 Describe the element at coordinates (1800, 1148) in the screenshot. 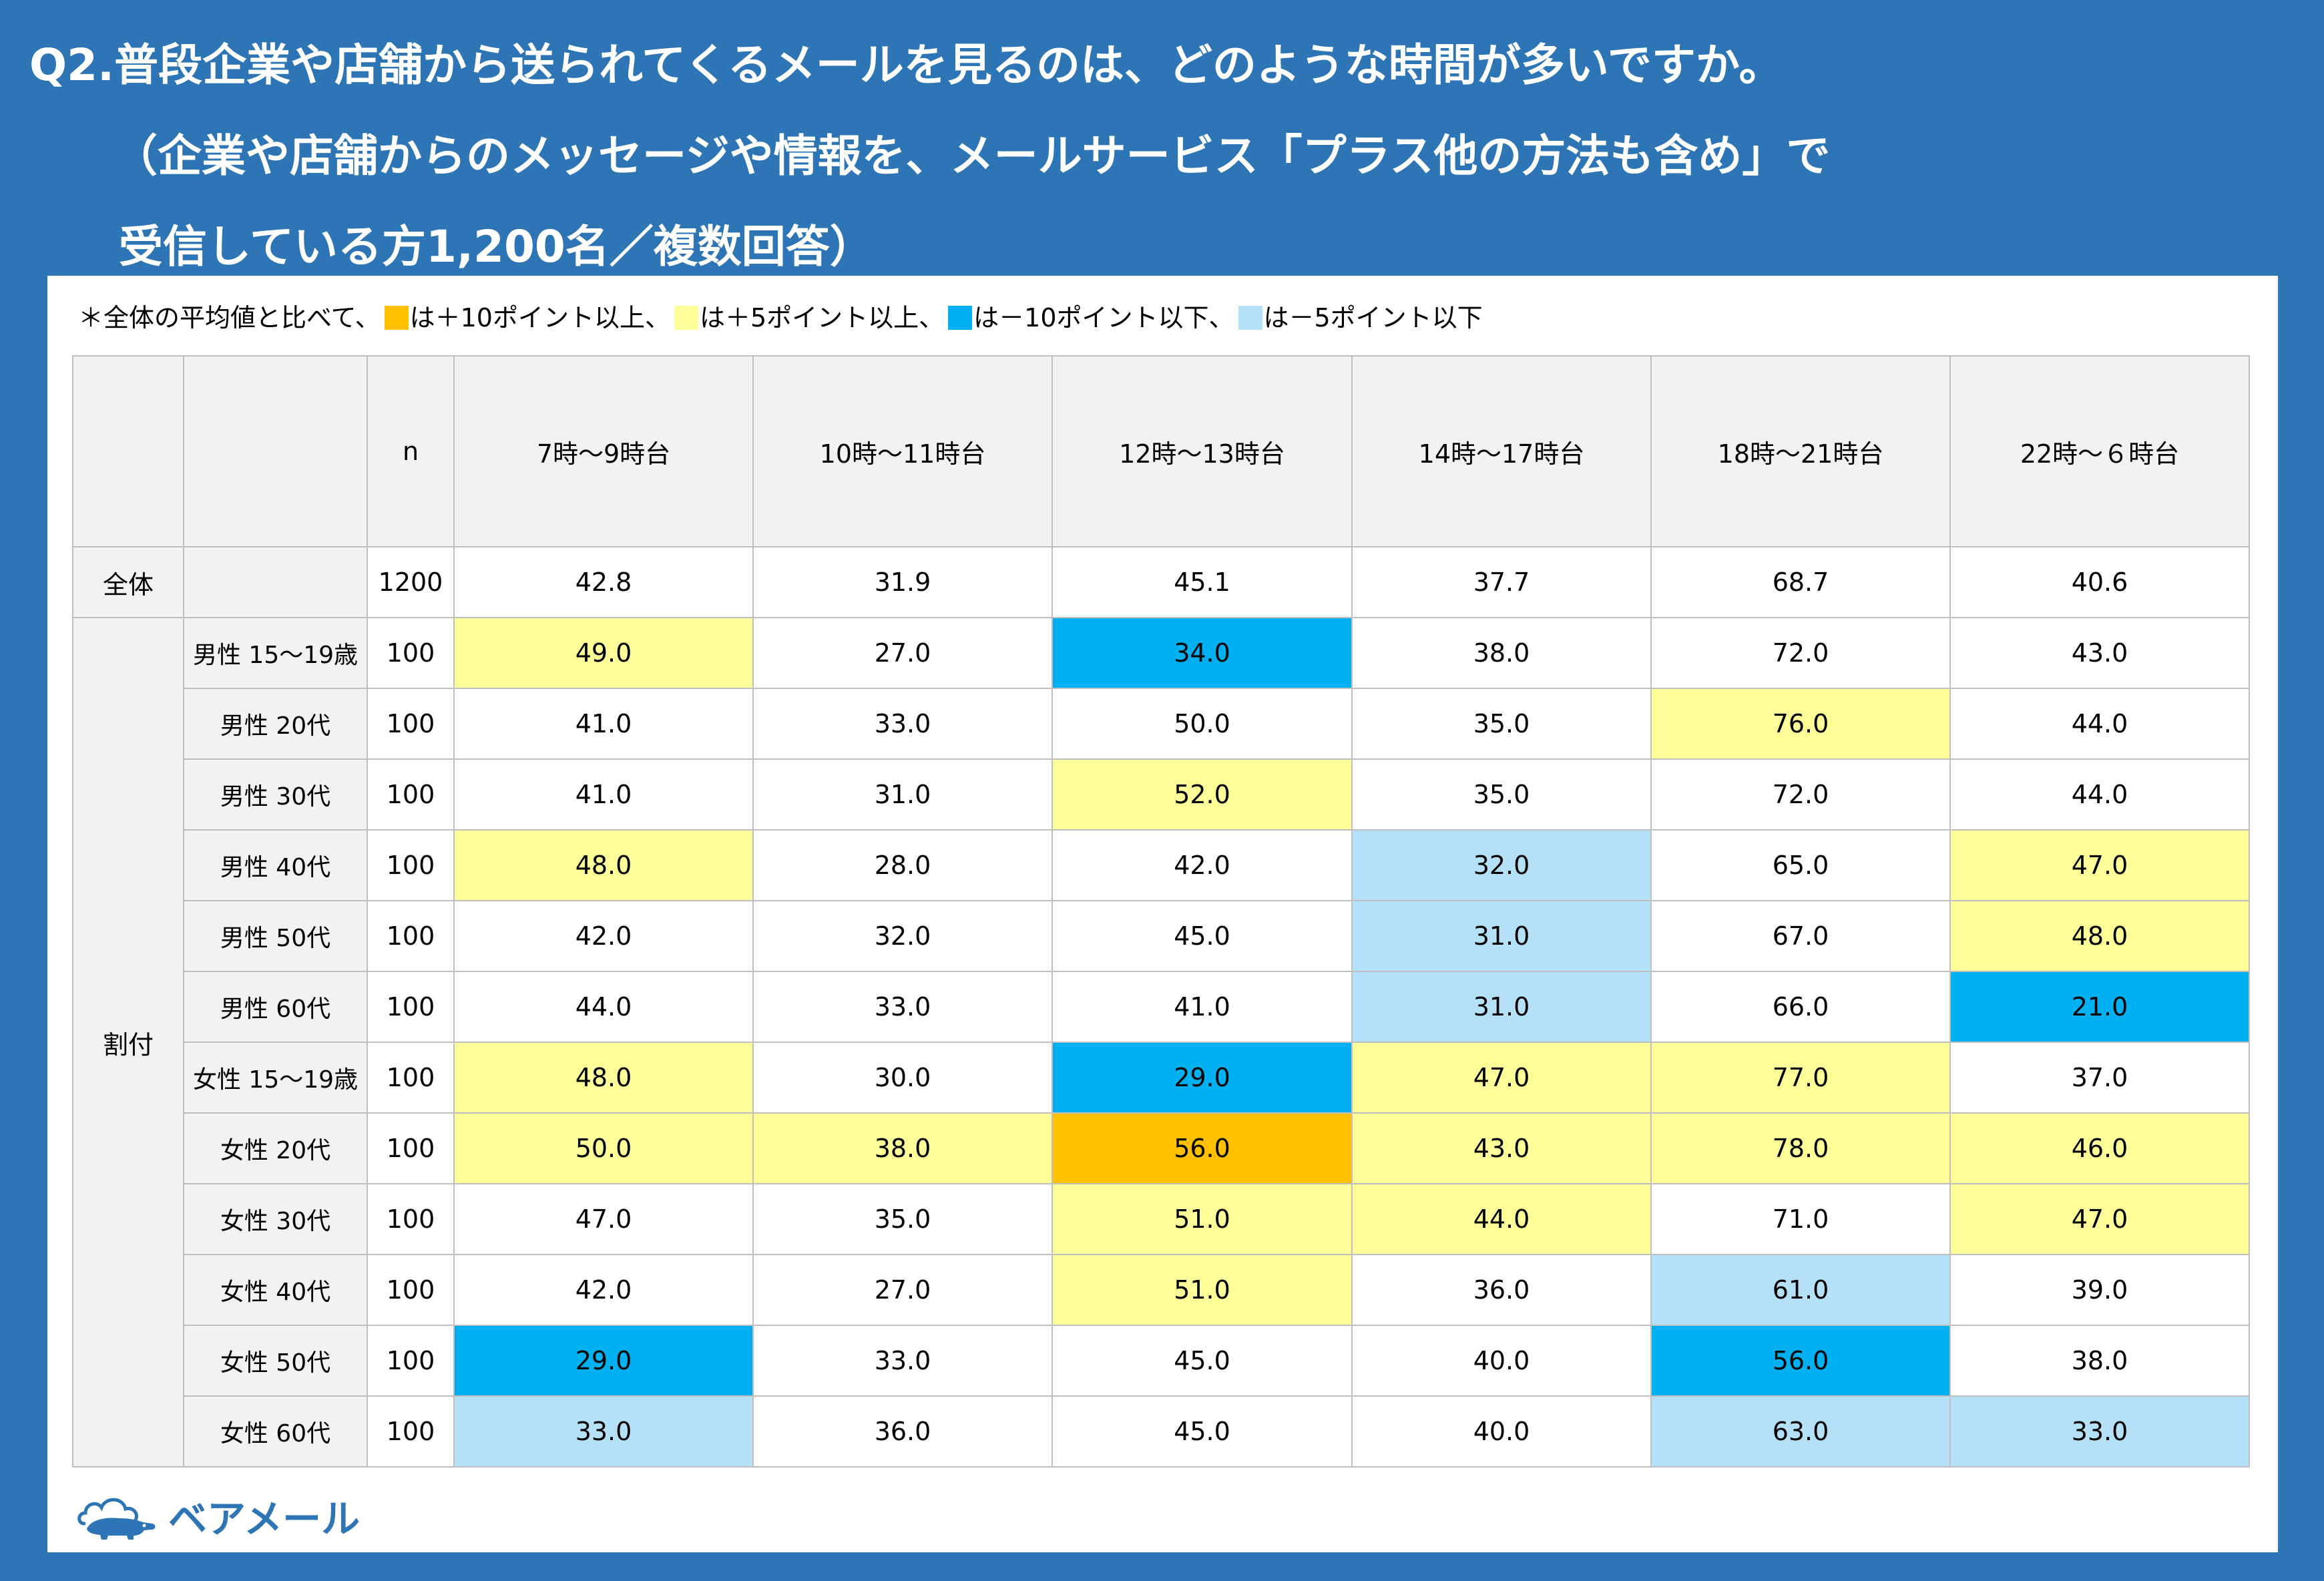

I see `value-cell: 78.0` at that location.